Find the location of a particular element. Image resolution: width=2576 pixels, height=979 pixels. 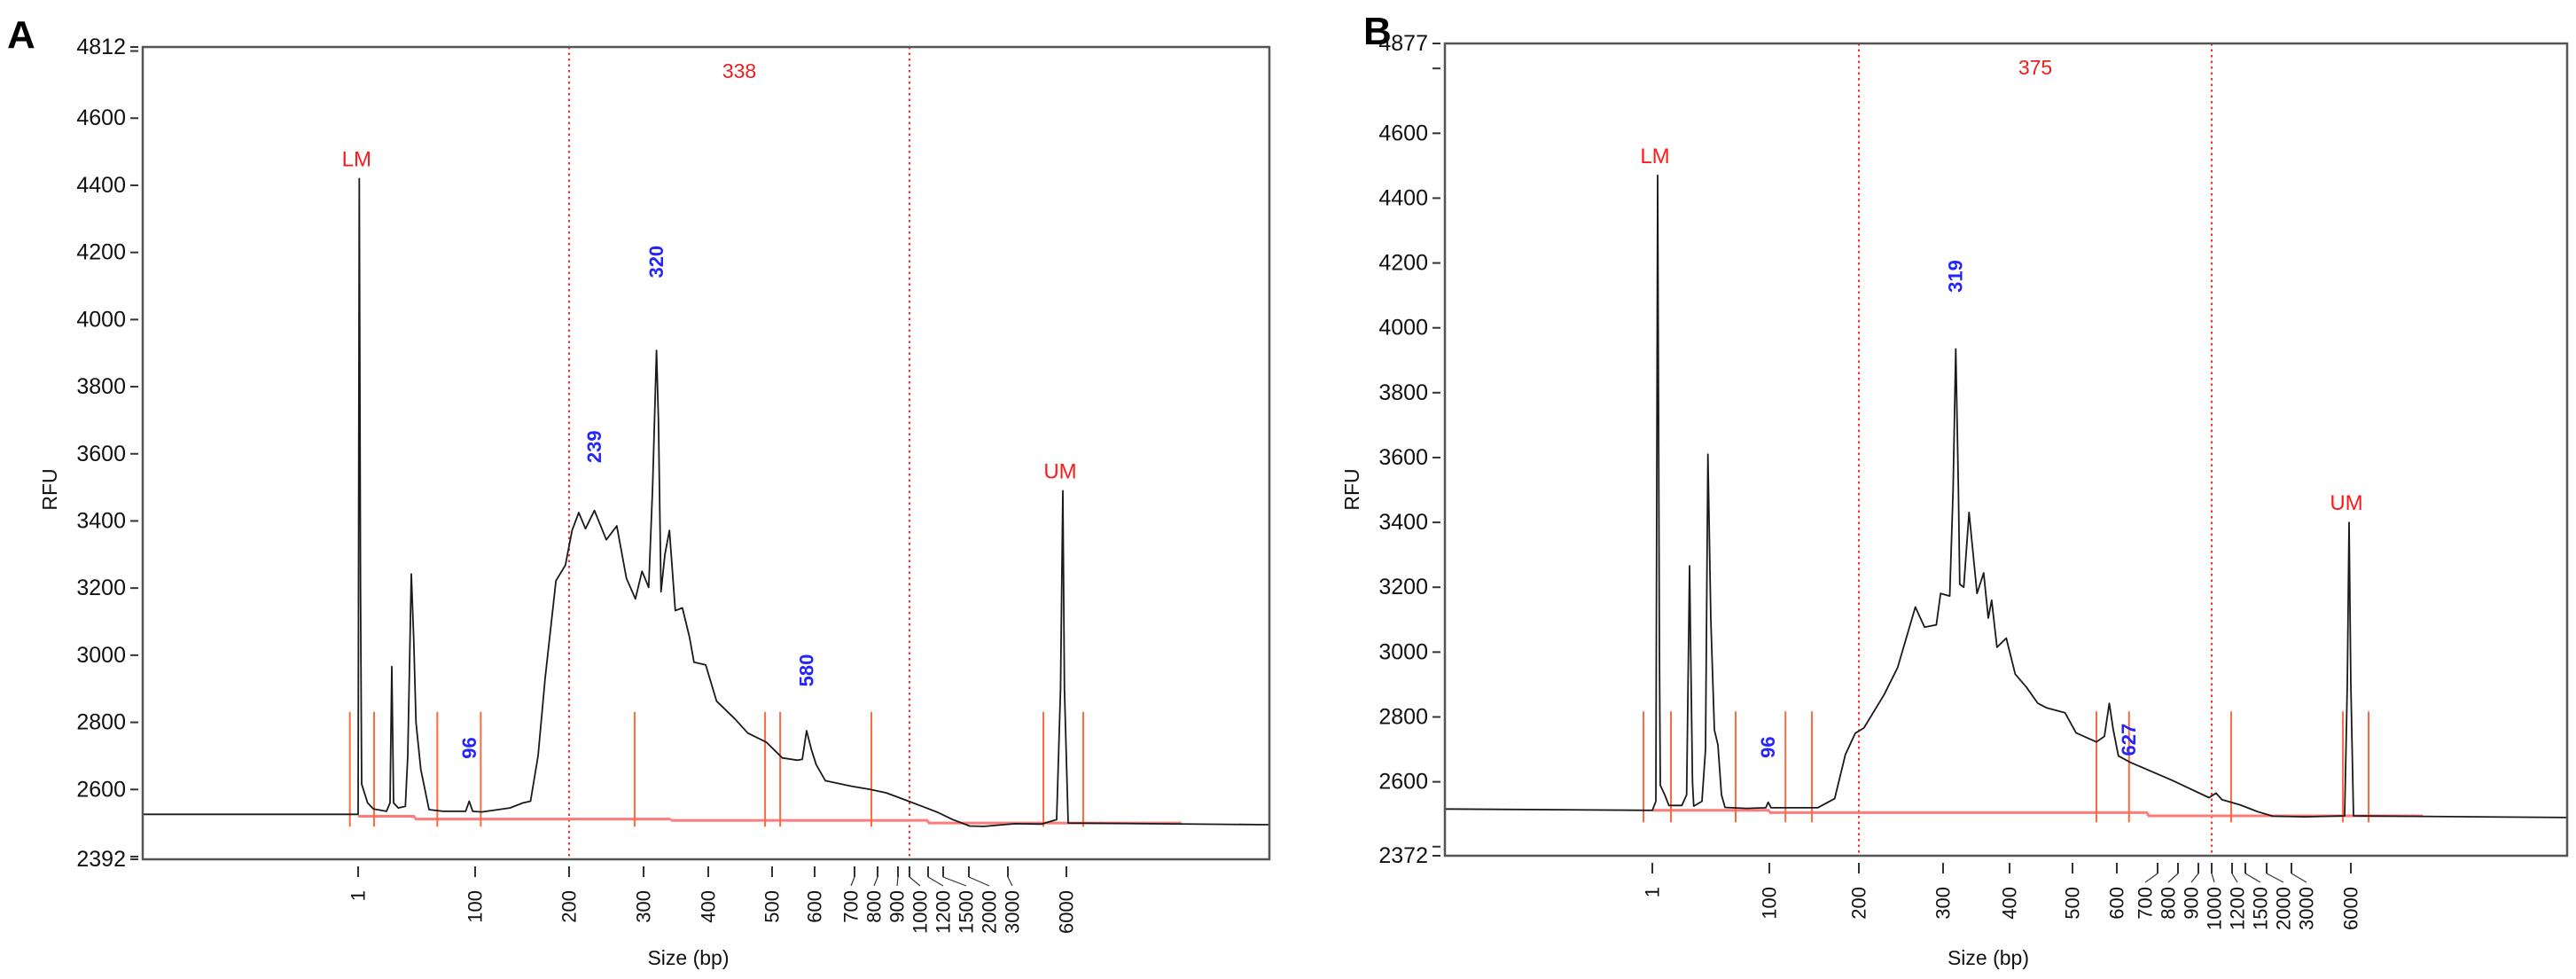

y-tick-label: 4877 is located at coordinates (1403, 43).